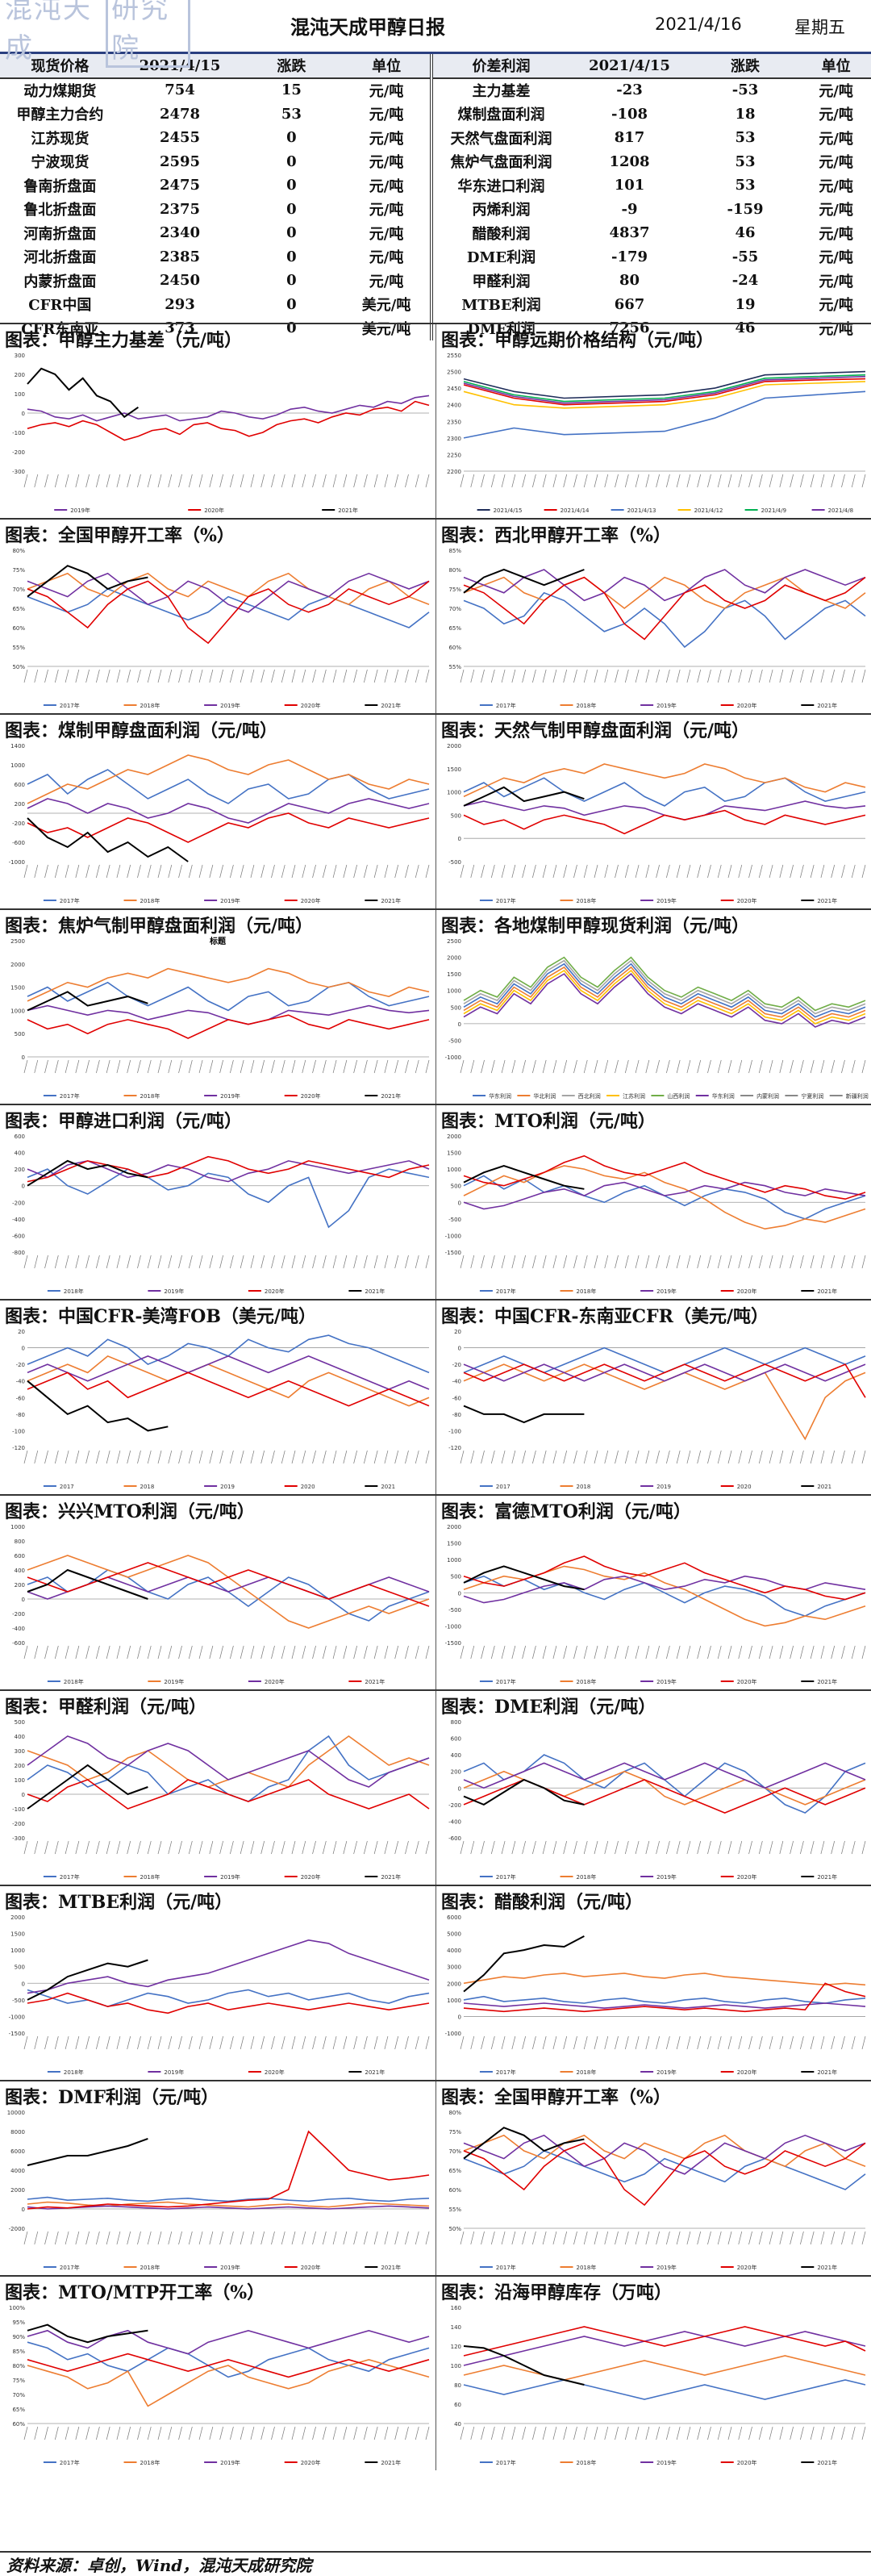  What do you see at coordinates (745, 209) in the screenshot?
I see `table-cell: -159` at bounding box center [745, 209].